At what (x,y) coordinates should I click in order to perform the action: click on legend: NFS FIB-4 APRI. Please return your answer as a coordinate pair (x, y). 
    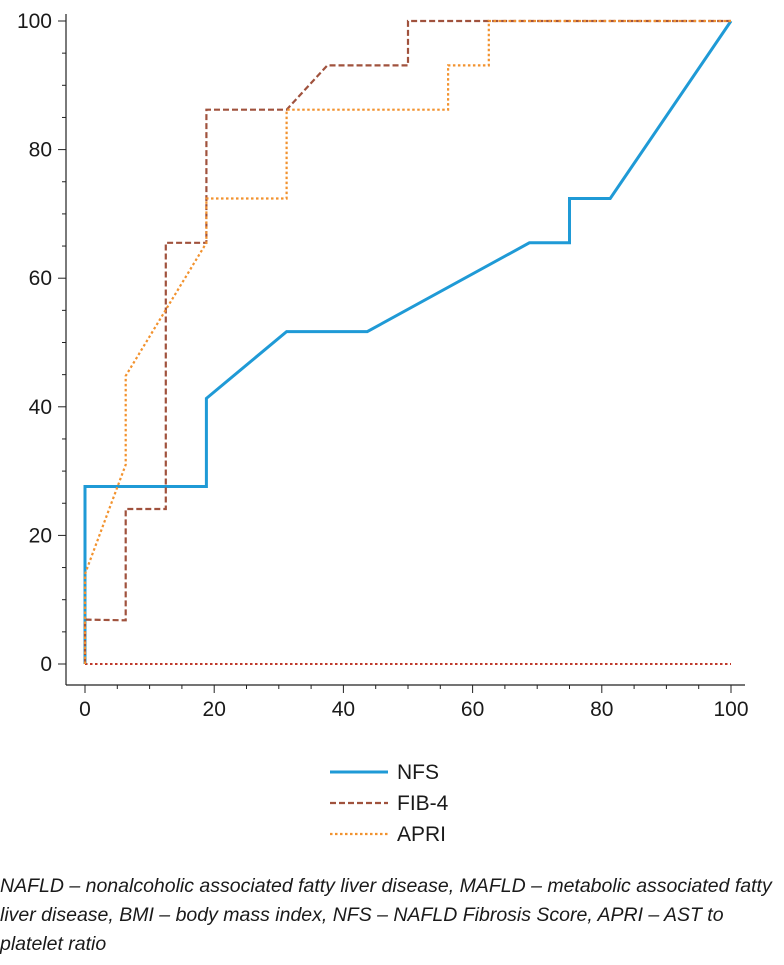
    Looking at the image, I should click on (389, 803).